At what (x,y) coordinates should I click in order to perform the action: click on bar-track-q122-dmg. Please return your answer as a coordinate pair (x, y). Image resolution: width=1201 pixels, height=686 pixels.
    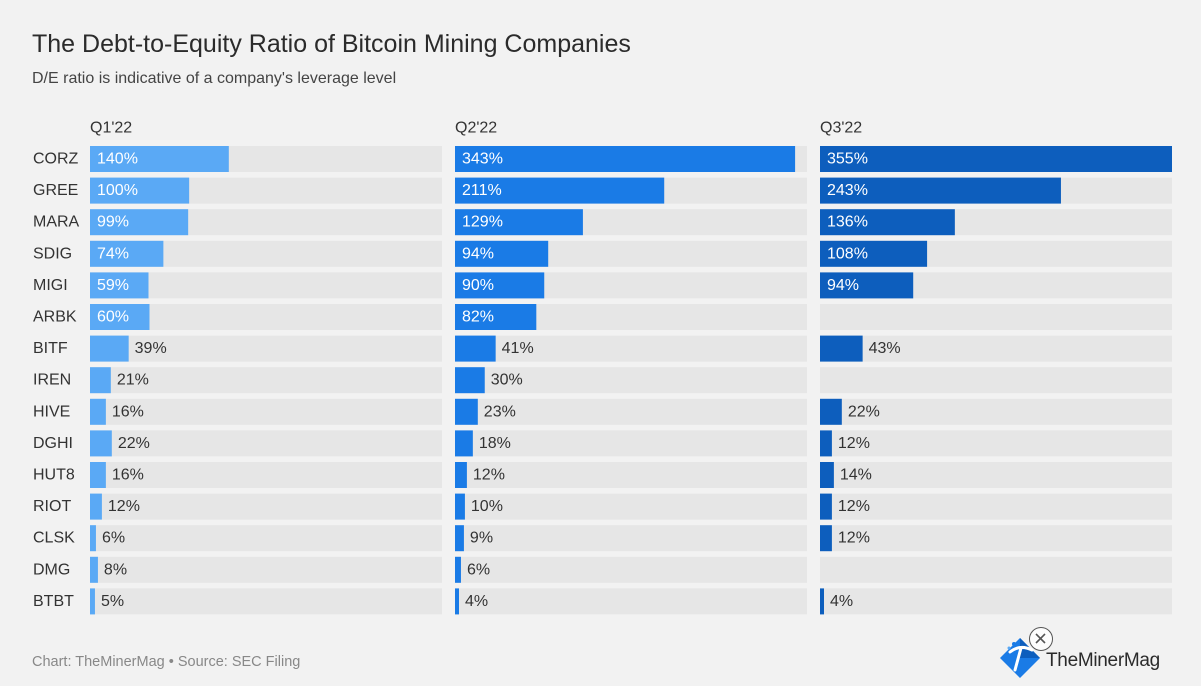
    Looking at the image, I should click on (266, 569).